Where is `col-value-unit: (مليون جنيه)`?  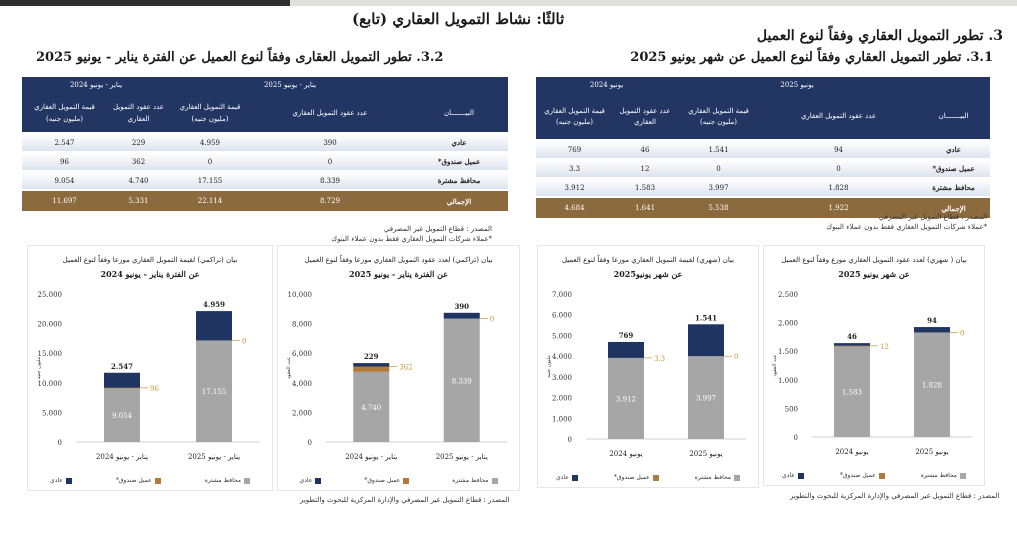 col-value-unit: (مليون جنيه) is located at coordinates (574, 122).